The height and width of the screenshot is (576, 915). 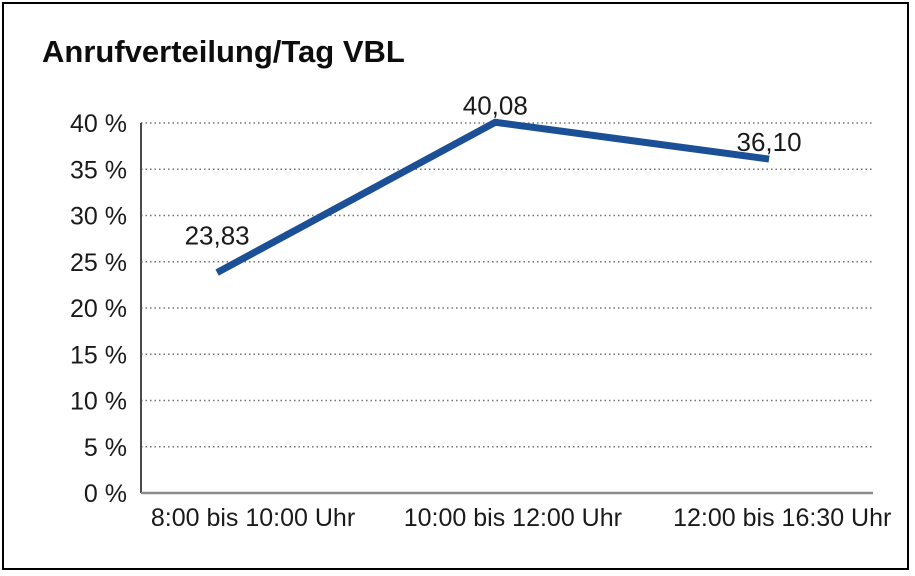 I want to click on data-point-label: 36,10, so click(x=769, y=142).